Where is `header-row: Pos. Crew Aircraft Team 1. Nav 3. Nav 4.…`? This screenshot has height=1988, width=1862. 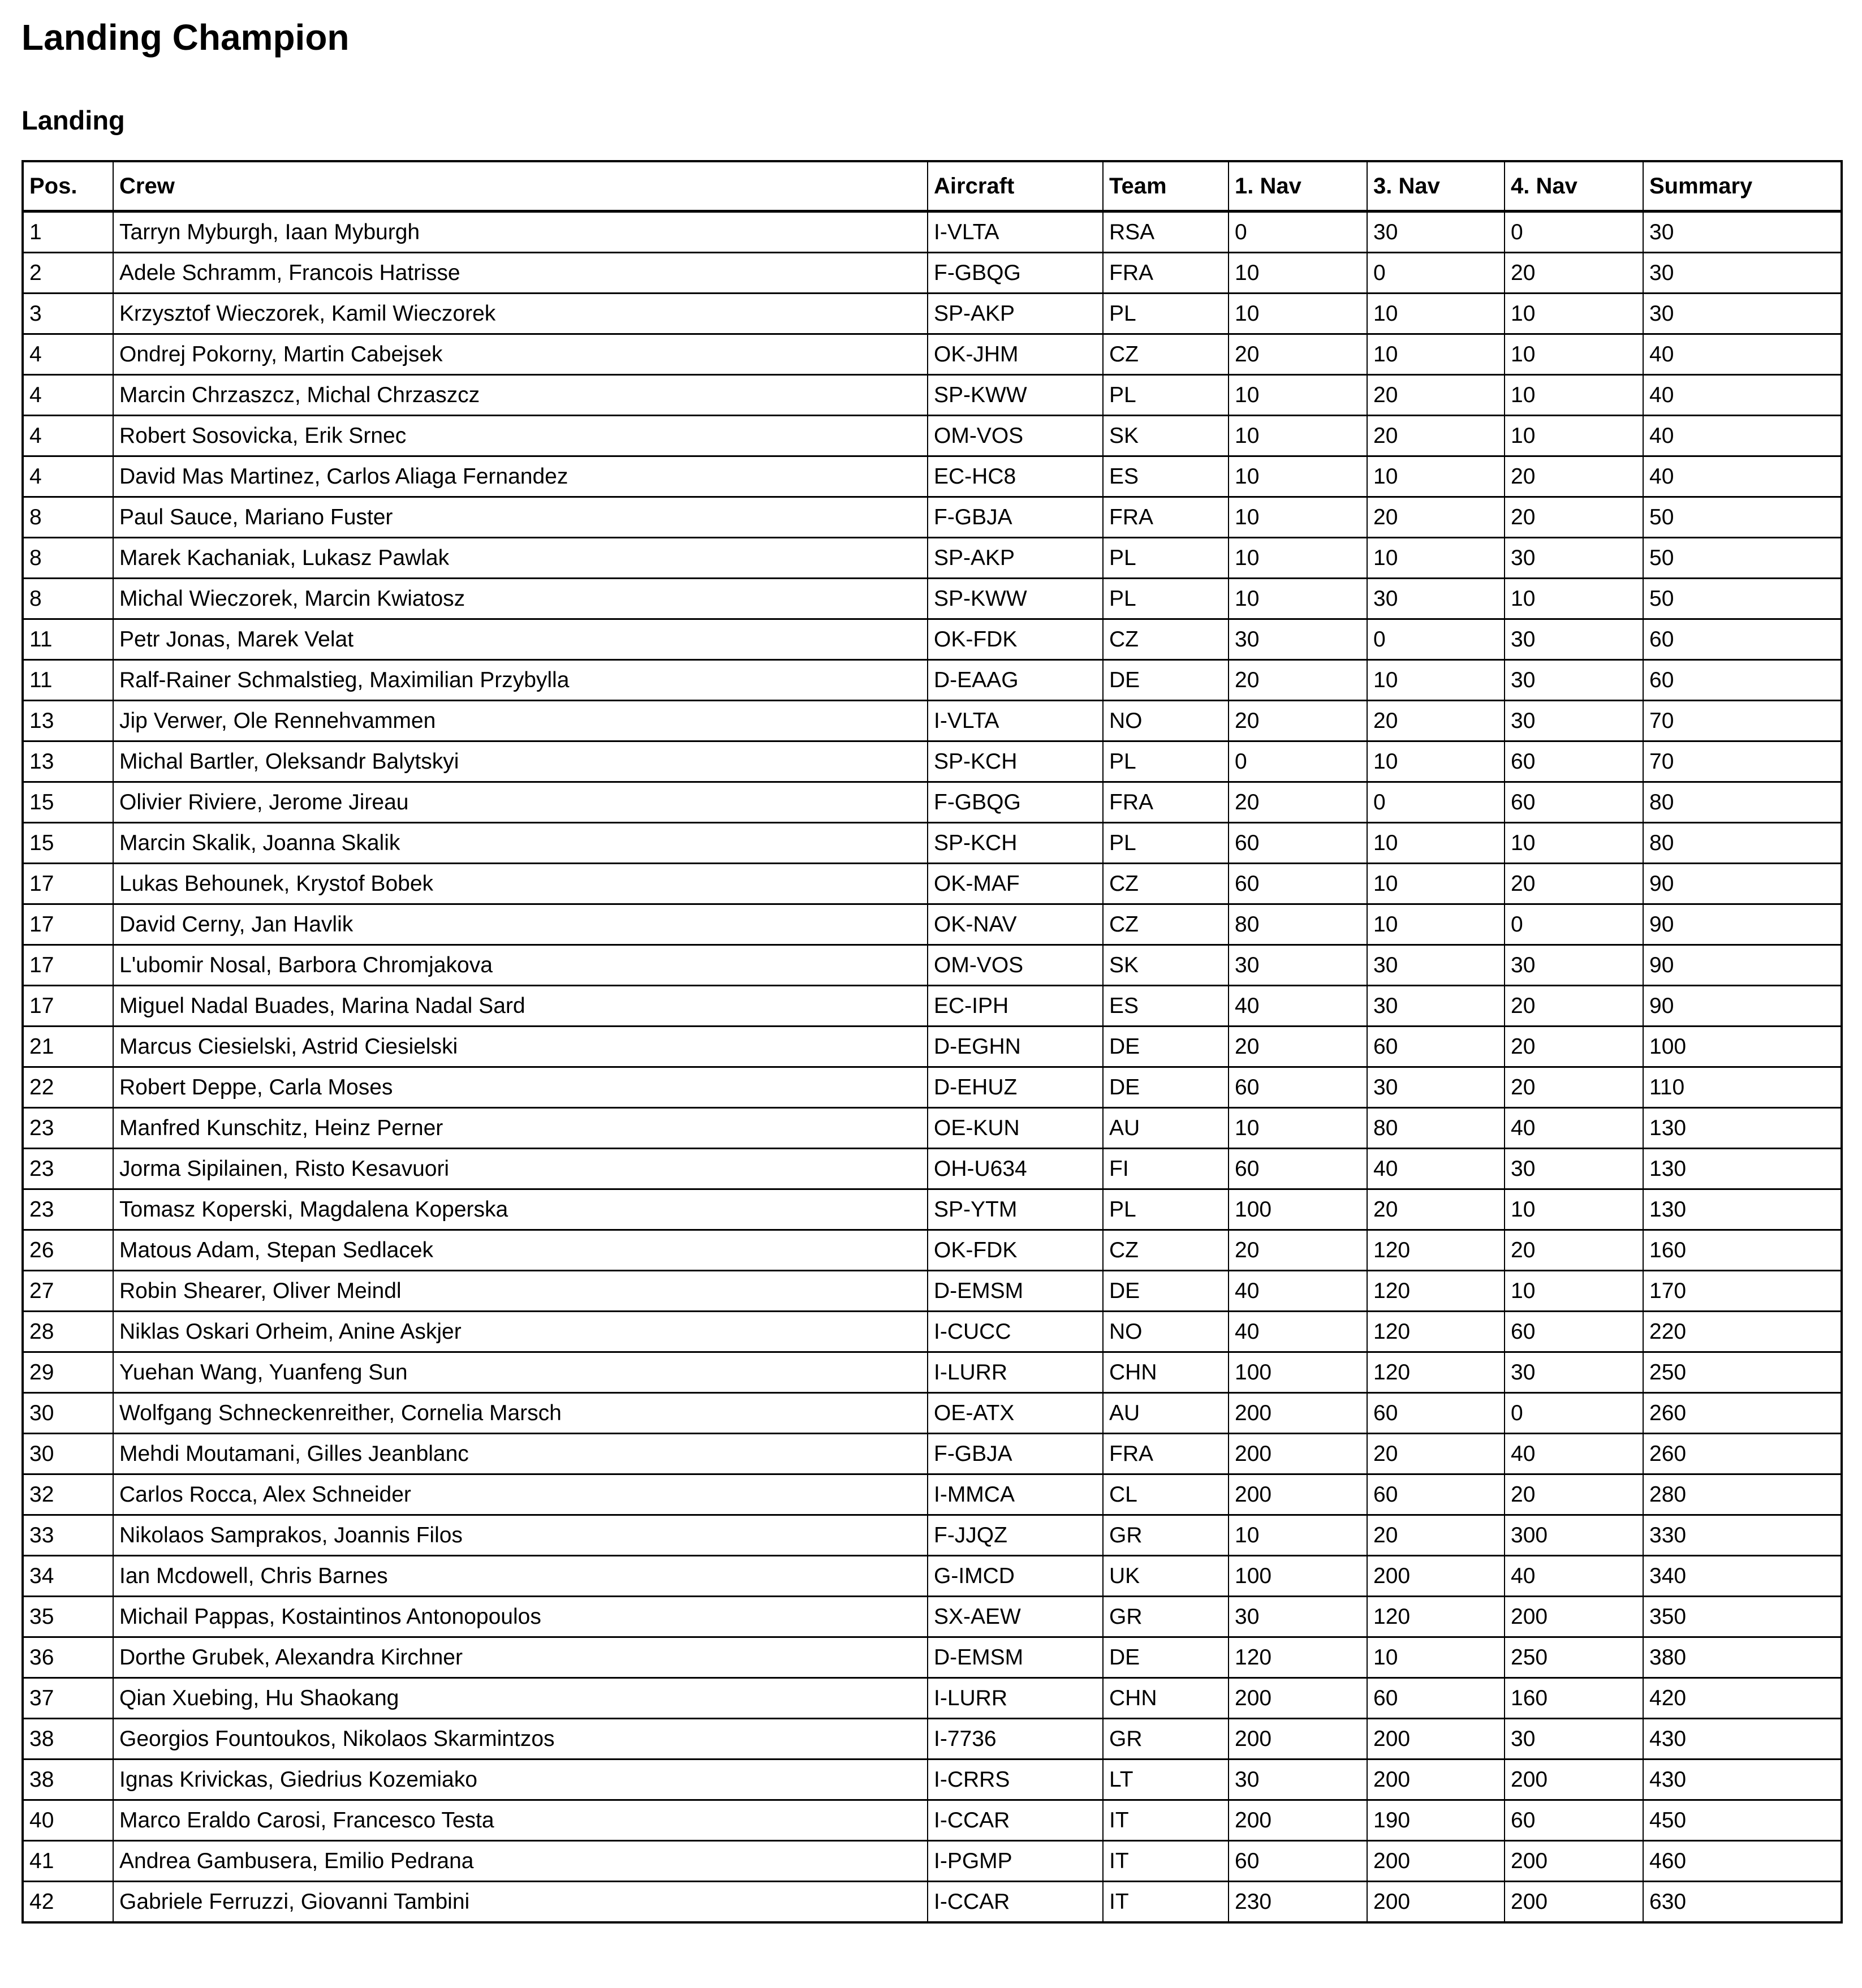
header-row: Pos. Crew Aircraft Team 1. Nav 3. Nav 4.… is located at coordinates (932, 186).